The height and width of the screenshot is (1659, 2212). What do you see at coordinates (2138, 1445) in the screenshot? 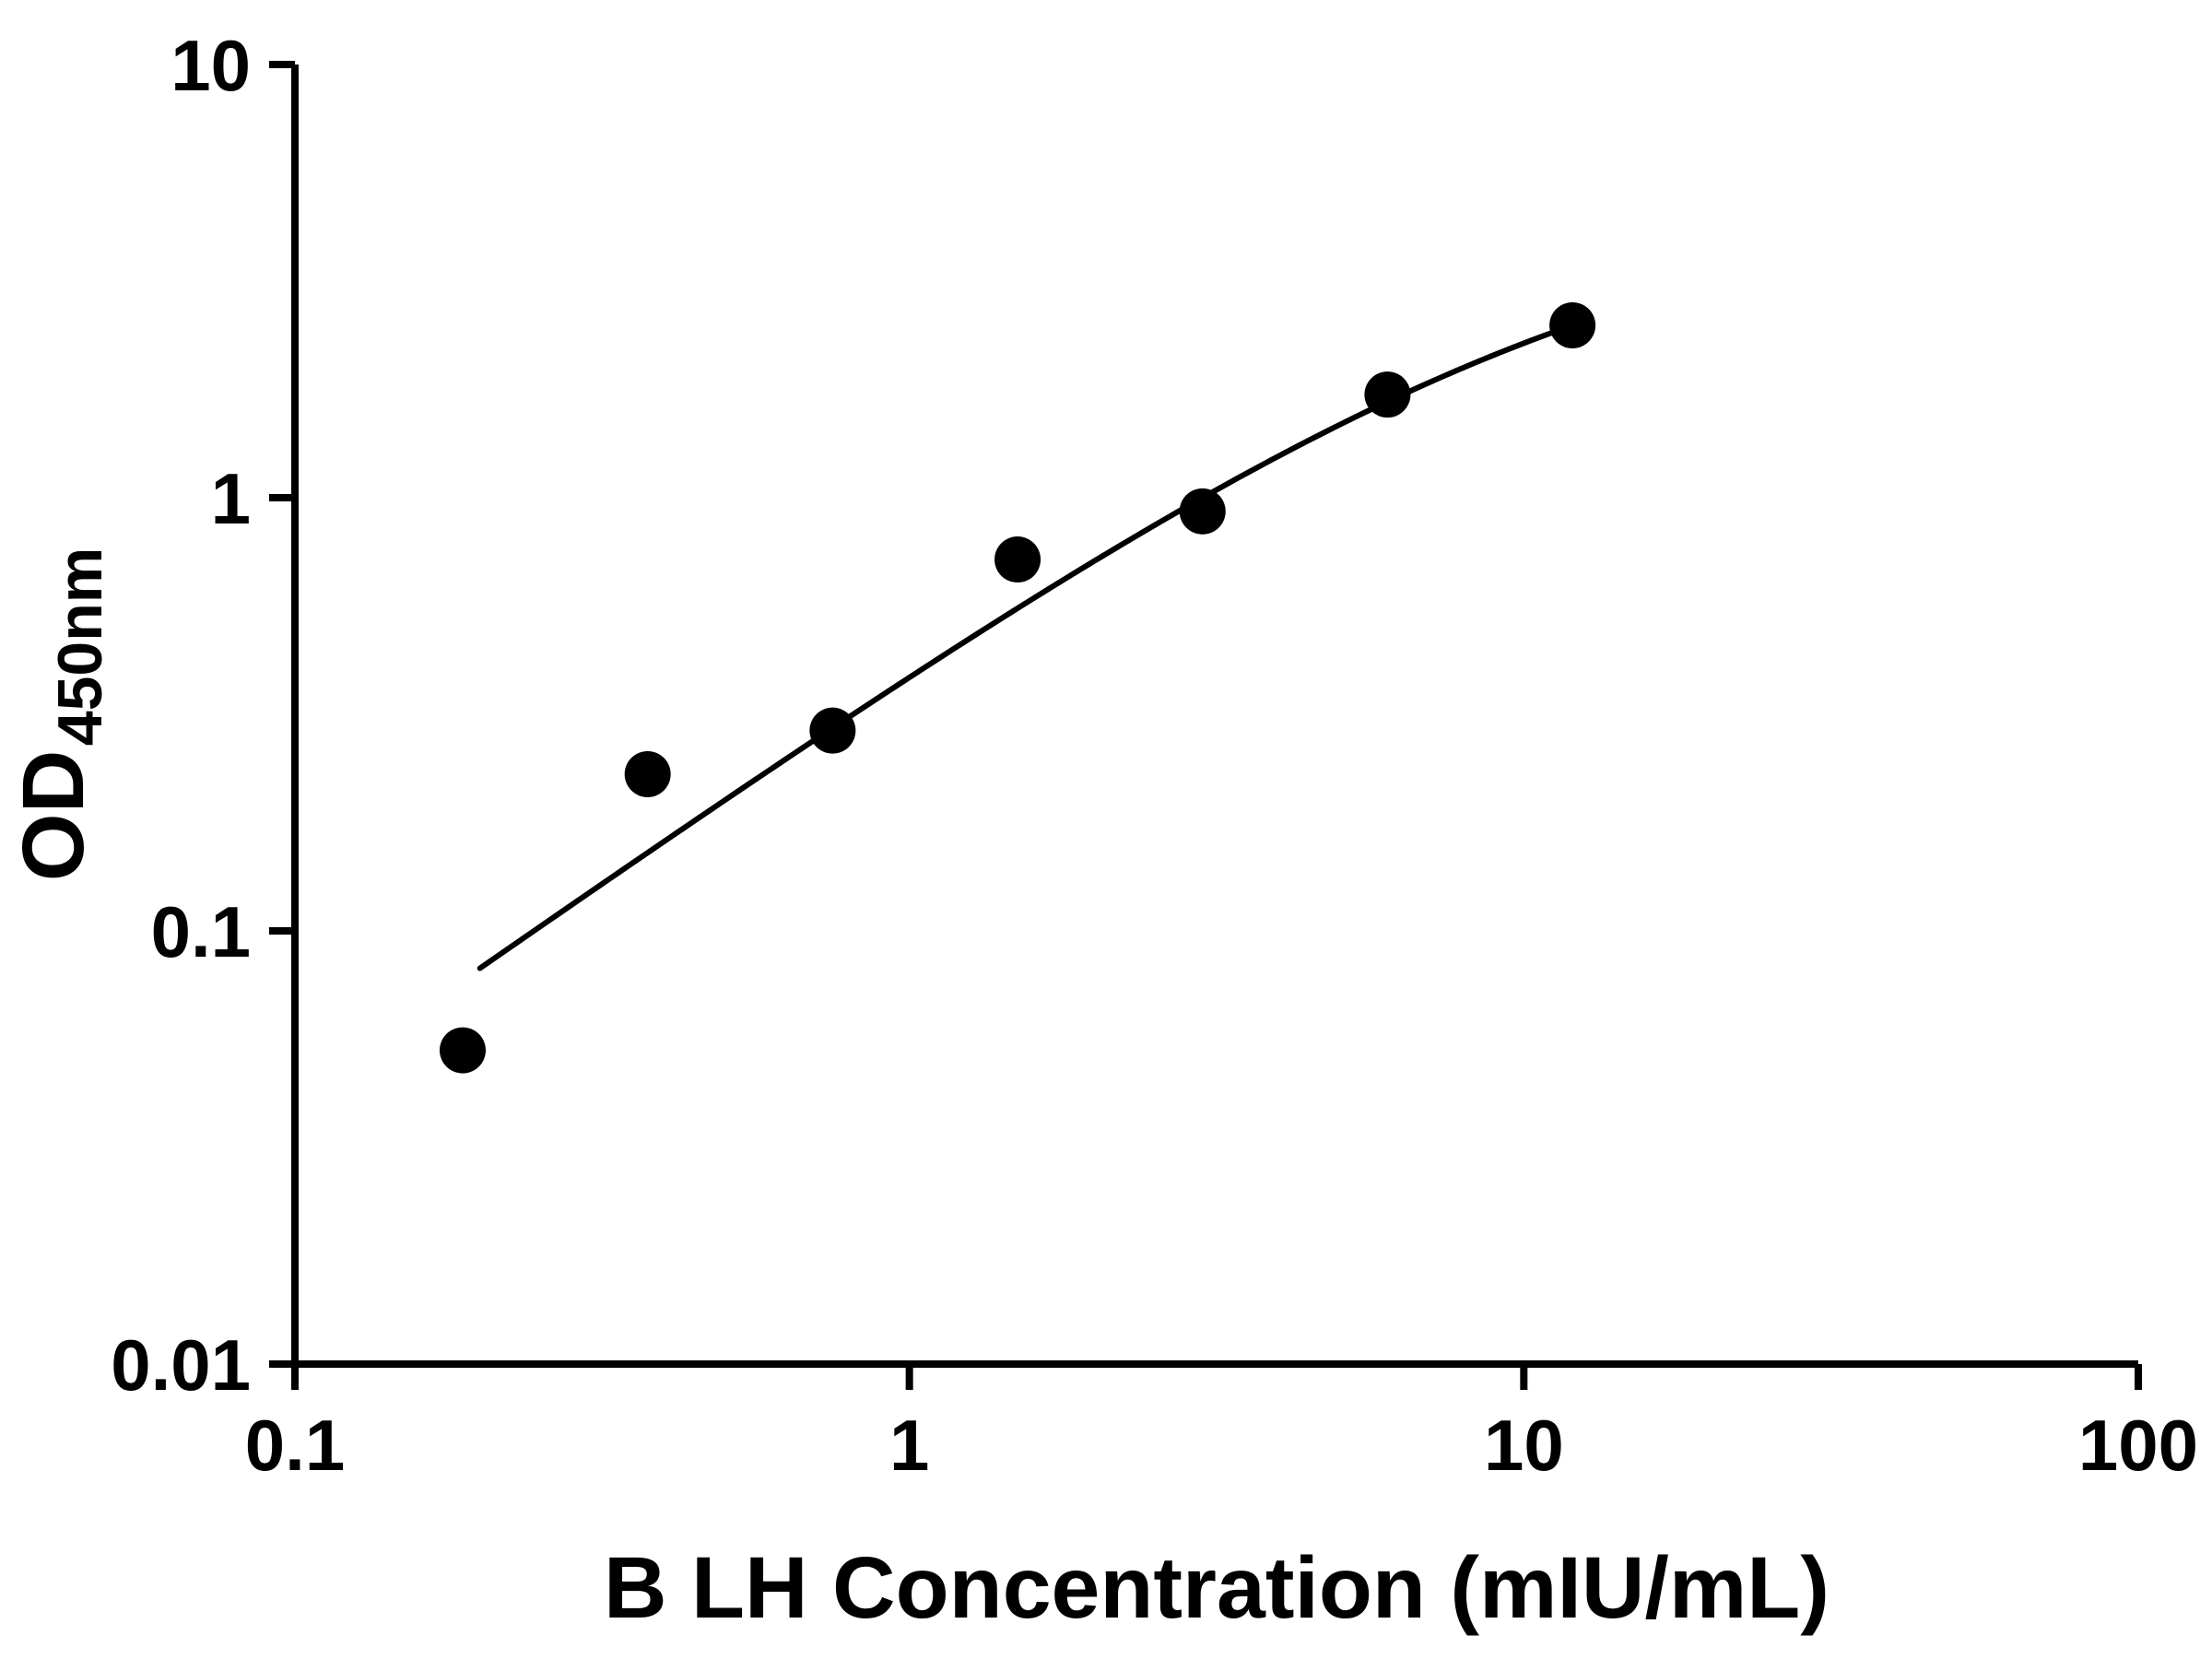
I see `x-tick-label: 100` at bounding box center [2138, 1445].